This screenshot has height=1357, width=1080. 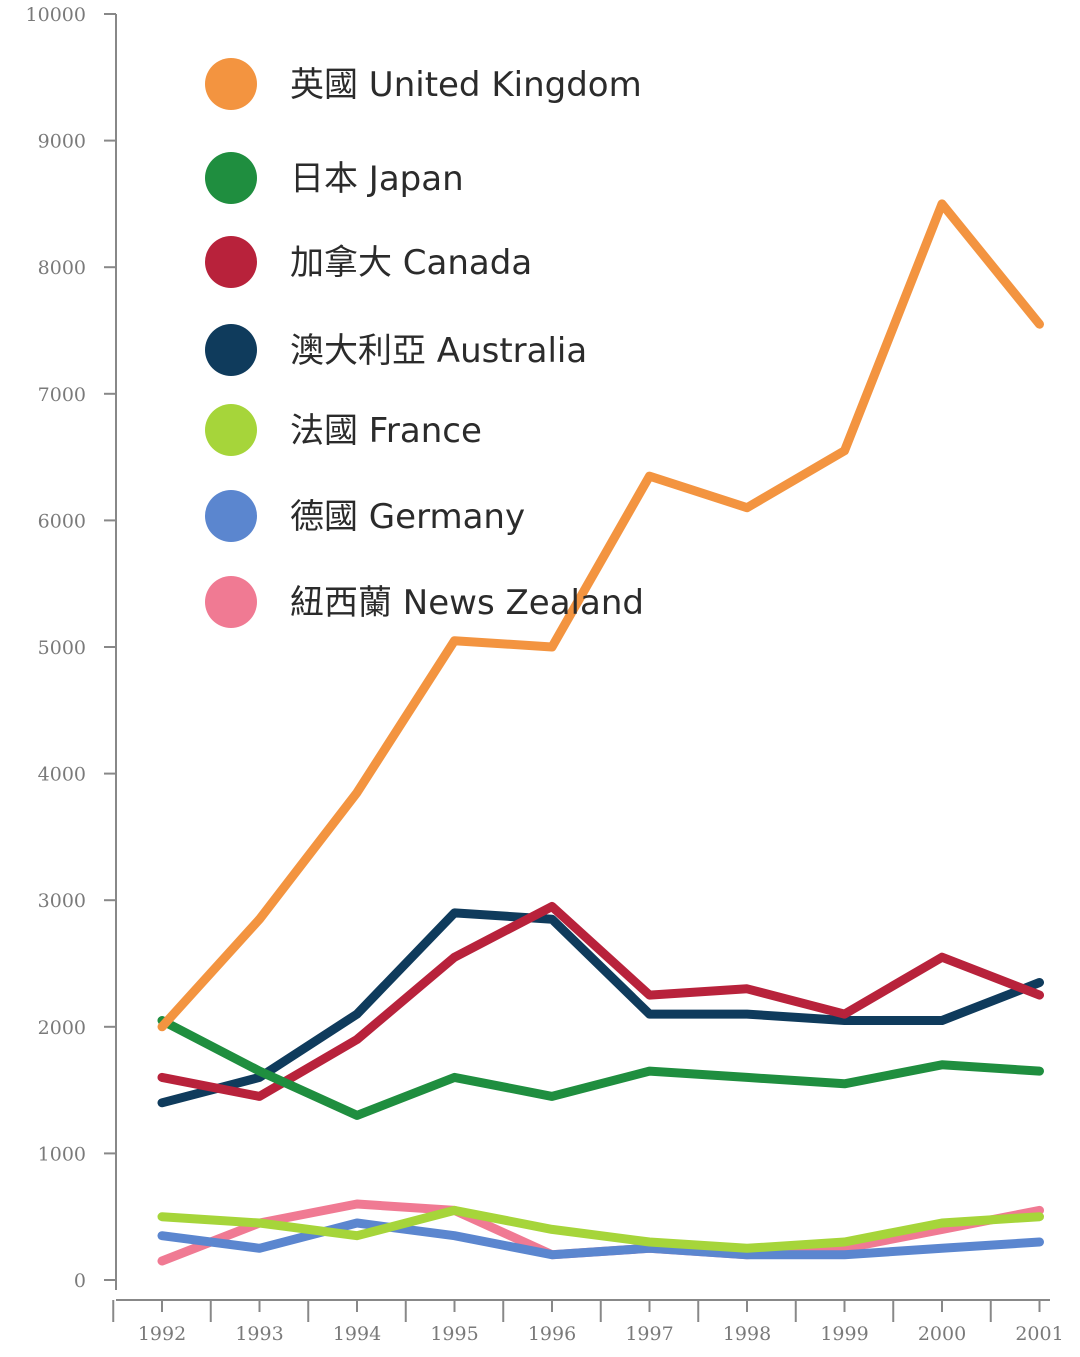 I want to click on y-tick-label: 3000, so click(x=62, y=901).